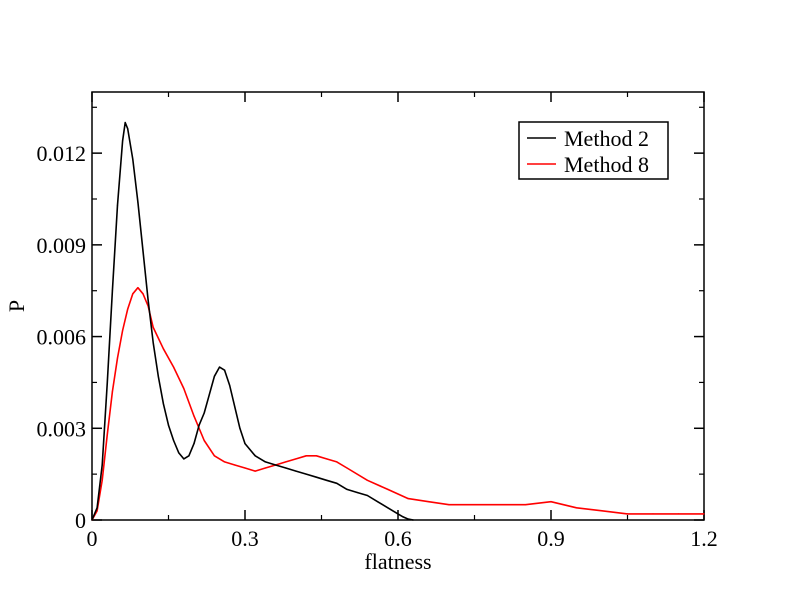 The width and height of the screenshot is (792, 612). Describe the element at coordinates (92, 538) in the screenshot. I see `x-tick-label: 0` at that location.